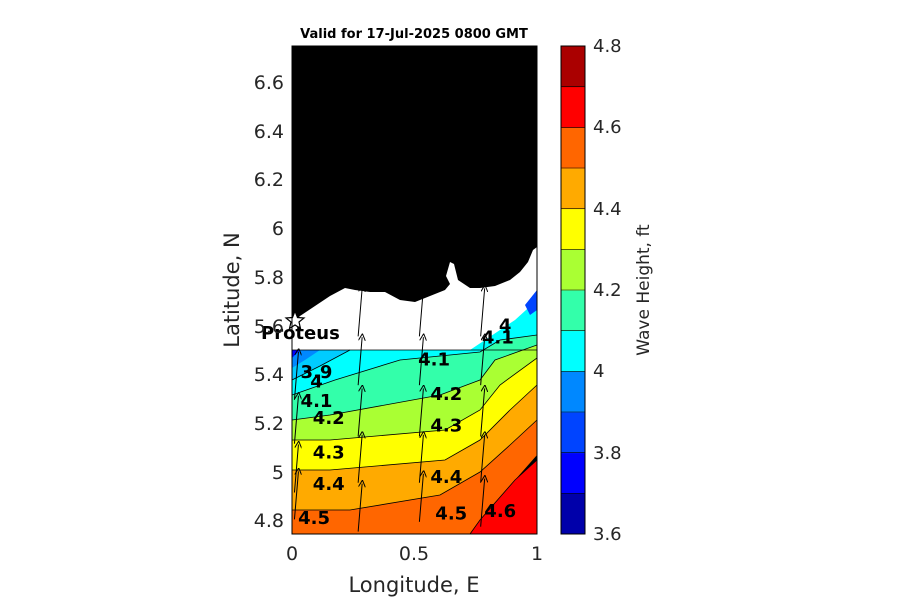  Describe the element at coordinates (269, 302) in the screenshot. I see `y-axis: 4.8 5 5.2 5.4 5.6 5.8 6 6.2 6.4 6.6` at that location.